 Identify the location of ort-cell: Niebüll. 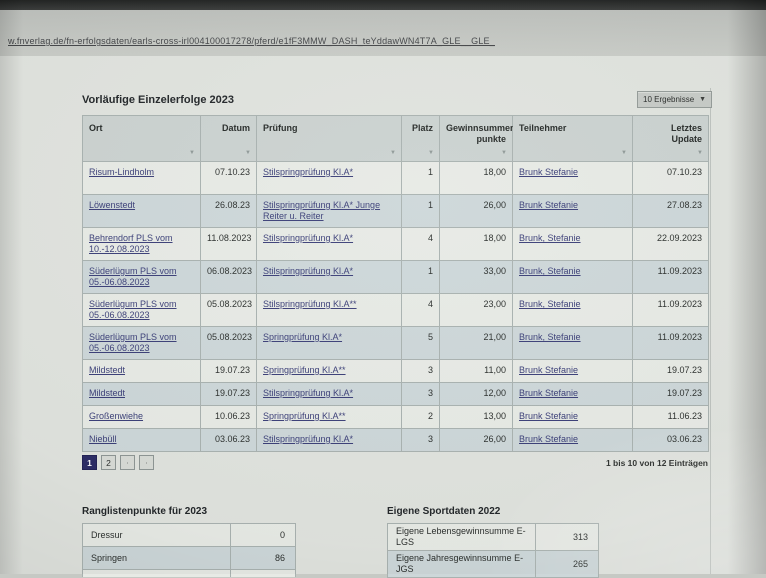
(142, 440).